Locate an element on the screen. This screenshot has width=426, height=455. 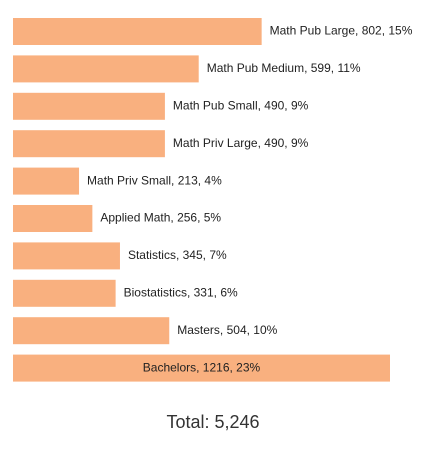
bar-label: Bachelors, 1216, 23% is located at coordinates (202, 367).